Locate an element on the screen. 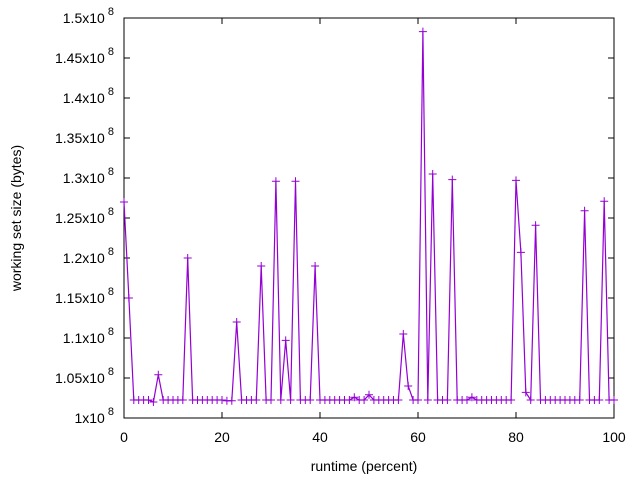 This screenshot has width=640, height=485. y-tick-label: 1.35x10 8 is located at coordinates (84, 136).